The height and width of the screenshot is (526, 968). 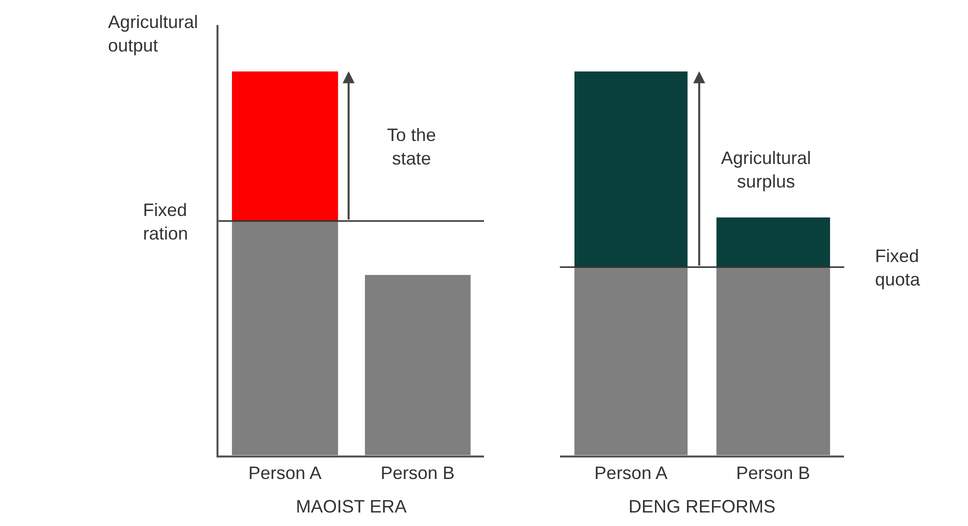 What do you see at coordinates (153, 34) in the screenshot?
I see `y-axis-title: Agricultural output` at bounding box center [153, 34].